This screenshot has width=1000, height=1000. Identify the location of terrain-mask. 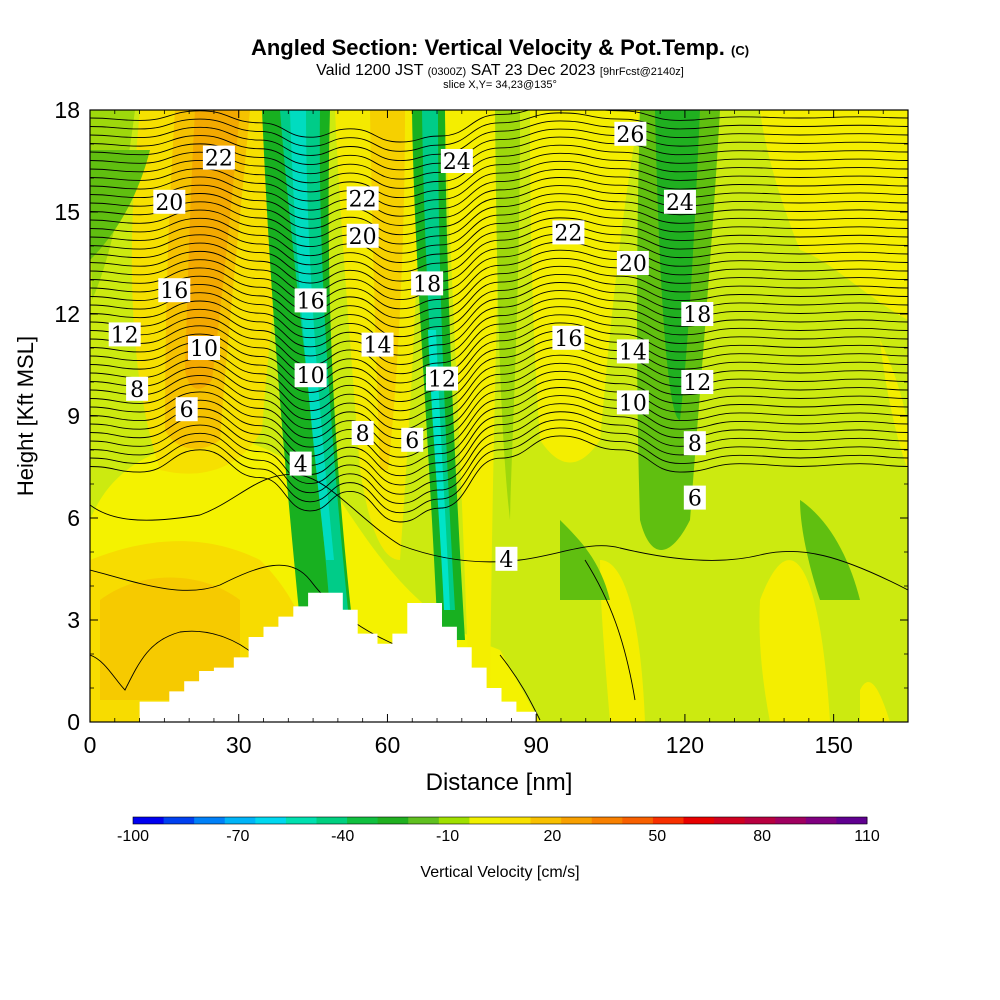
(338, 657).